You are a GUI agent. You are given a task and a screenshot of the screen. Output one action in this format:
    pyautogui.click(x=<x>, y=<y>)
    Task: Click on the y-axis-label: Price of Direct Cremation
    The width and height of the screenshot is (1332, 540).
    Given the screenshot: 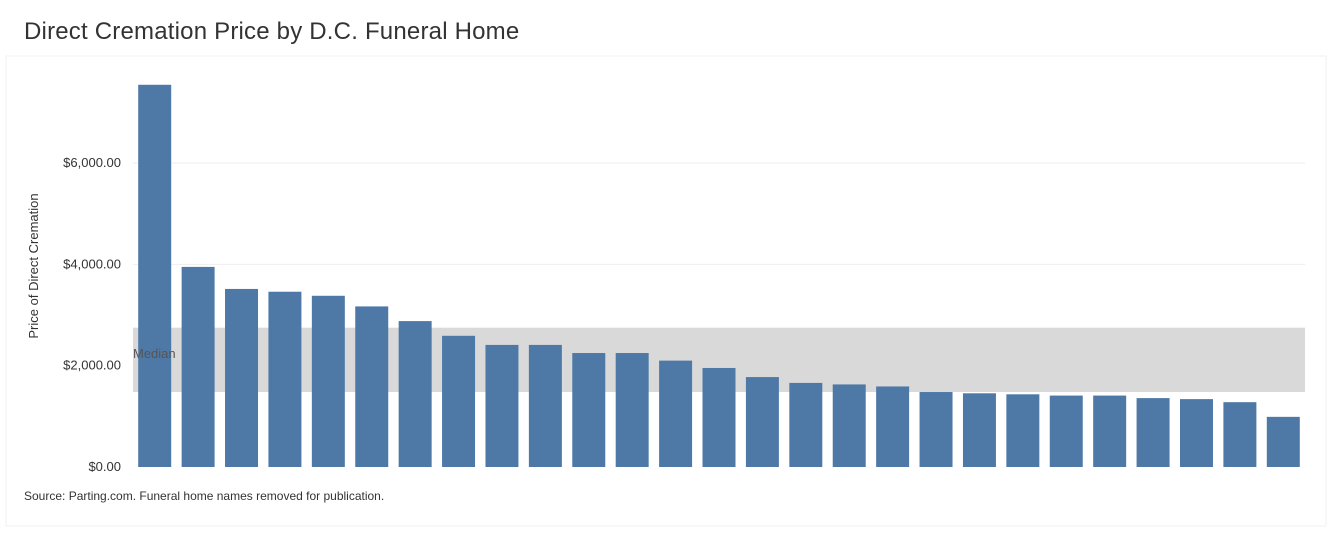 What is the action you would take?
    pyautogui.click(x=33, y=265)
    